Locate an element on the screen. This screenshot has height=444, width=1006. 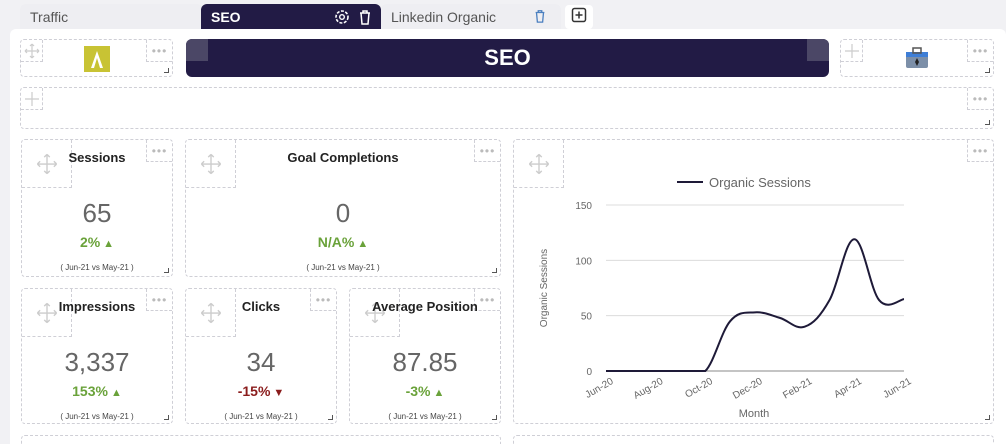
more-options-icon is located at coordinates (818, 50).